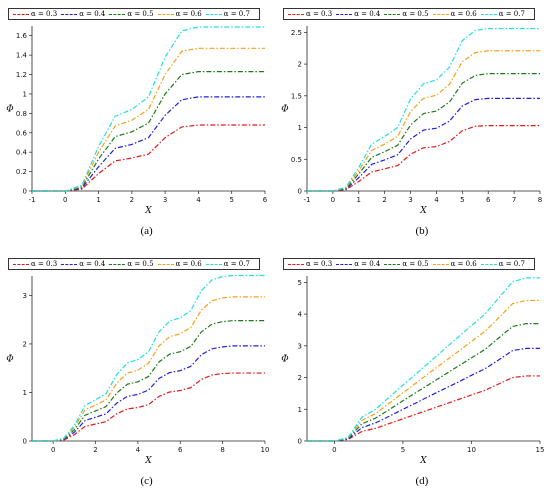  I want to click on x-tick-label: 15, so click(540, 450).